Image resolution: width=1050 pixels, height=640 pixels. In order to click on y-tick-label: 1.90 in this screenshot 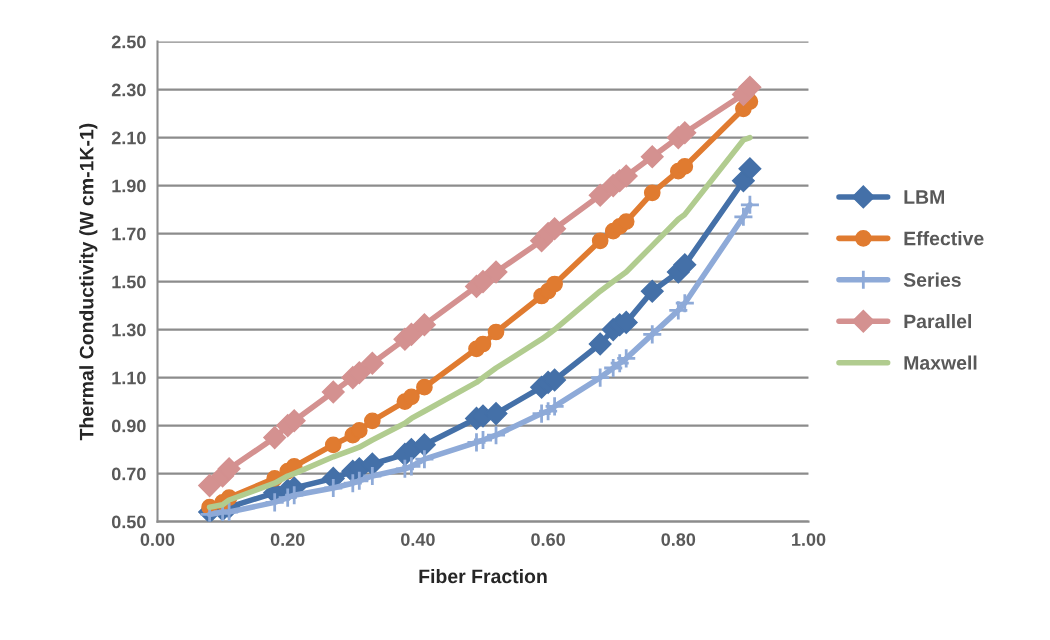, I will do `click(129, 186)`.